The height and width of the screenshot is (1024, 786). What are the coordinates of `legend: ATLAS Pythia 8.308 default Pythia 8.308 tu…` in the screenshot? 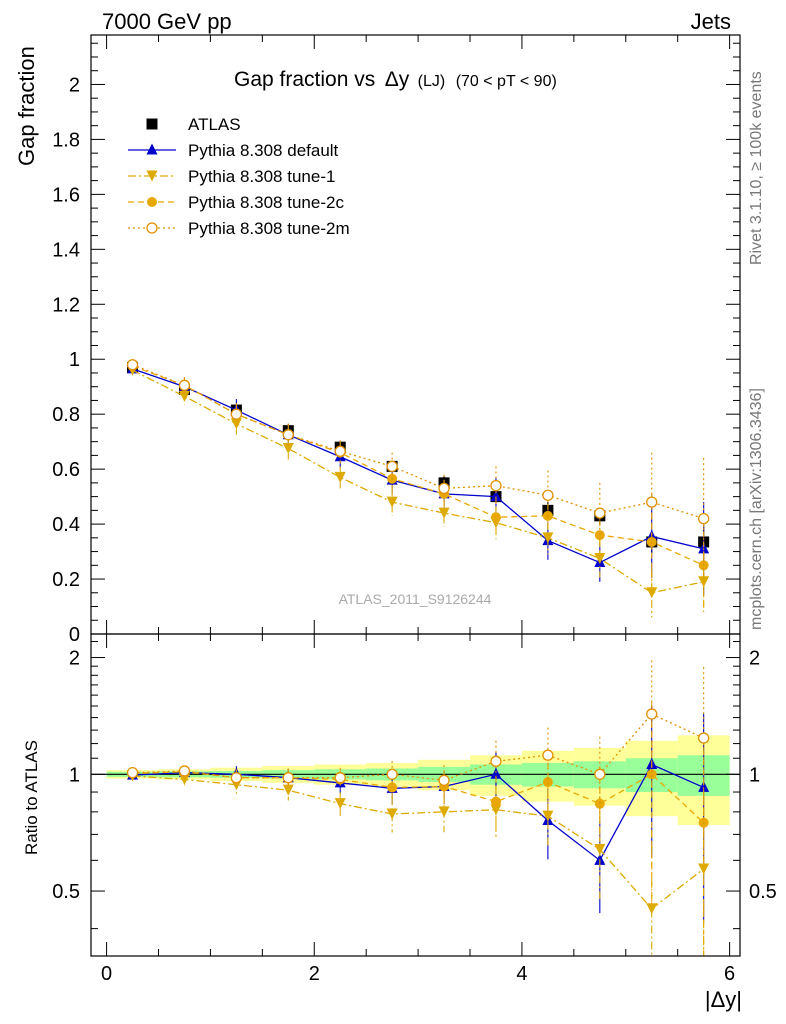 It's located at (239, 176).